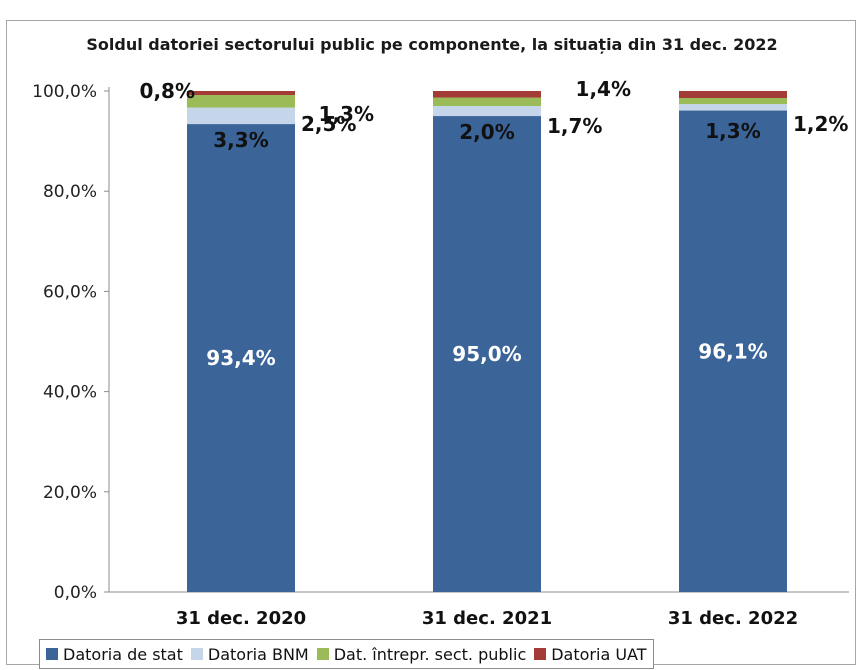 The height and width of the screenshot is (670, 862). What do you see at coordinates (70, 192) in the screenshot?
I see `y-tick-label: 80,0%` at bounding box center [70, 192].